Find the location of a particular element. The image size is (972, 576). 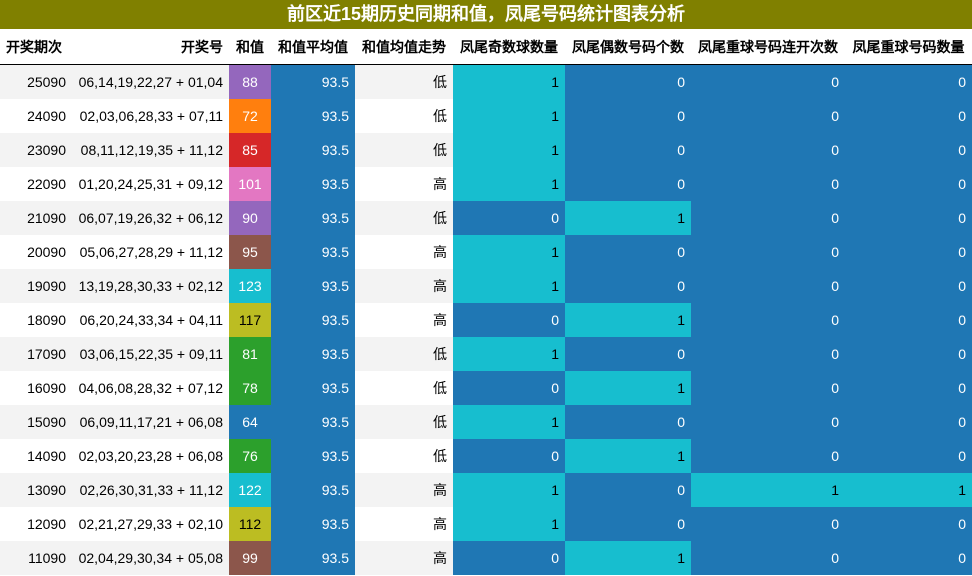

col-header-numbers: 开奖号 is located at coordinates (150, 47).